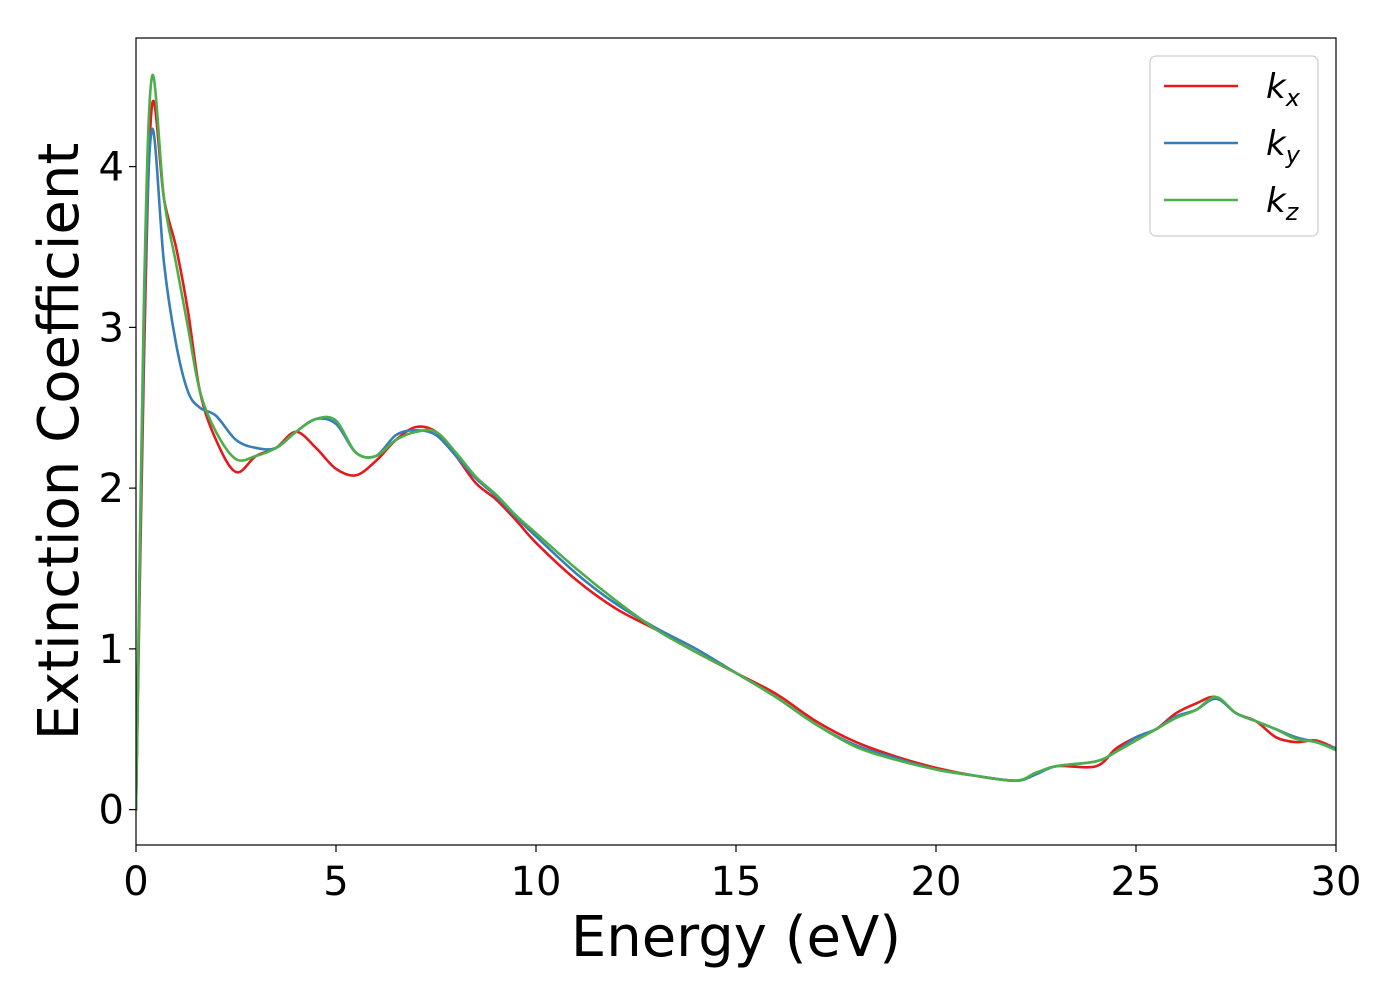 The height and width of the screenshot is (1000, 1400). I want to click on y-tick-label: 3, so click(111, 328).